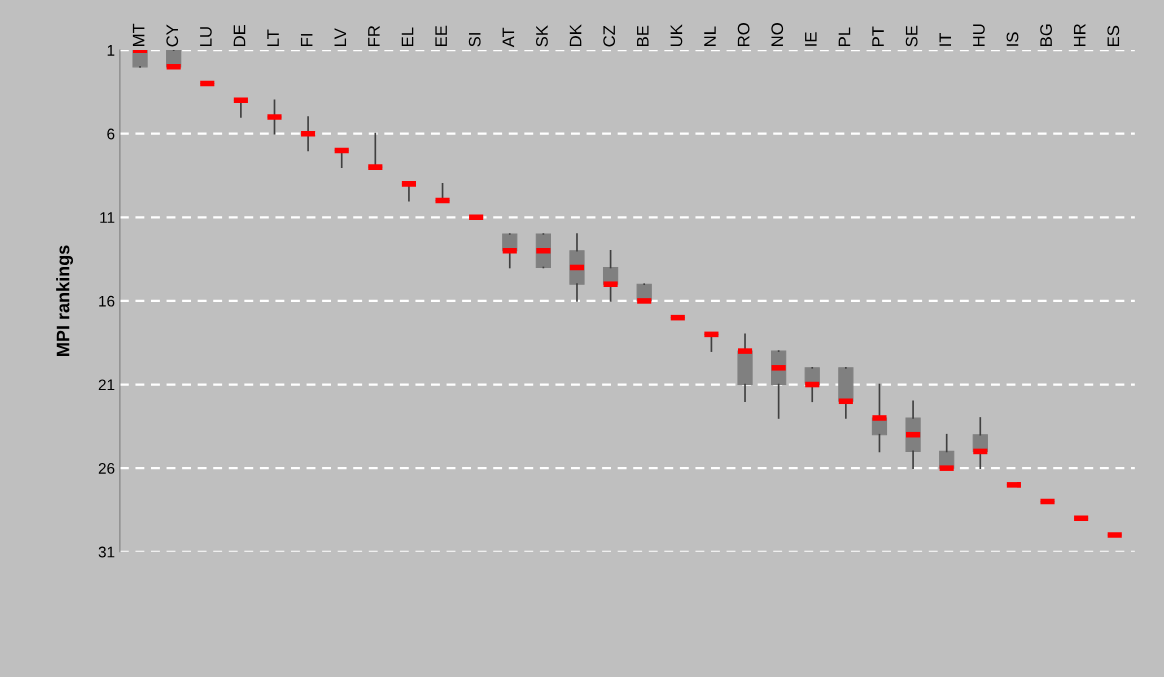 The image size is (1164, 677). What do you see at coordinates (575, 35) in the screenshot?
I see `x-tick-label: DK` at bounding box center [575, 35].